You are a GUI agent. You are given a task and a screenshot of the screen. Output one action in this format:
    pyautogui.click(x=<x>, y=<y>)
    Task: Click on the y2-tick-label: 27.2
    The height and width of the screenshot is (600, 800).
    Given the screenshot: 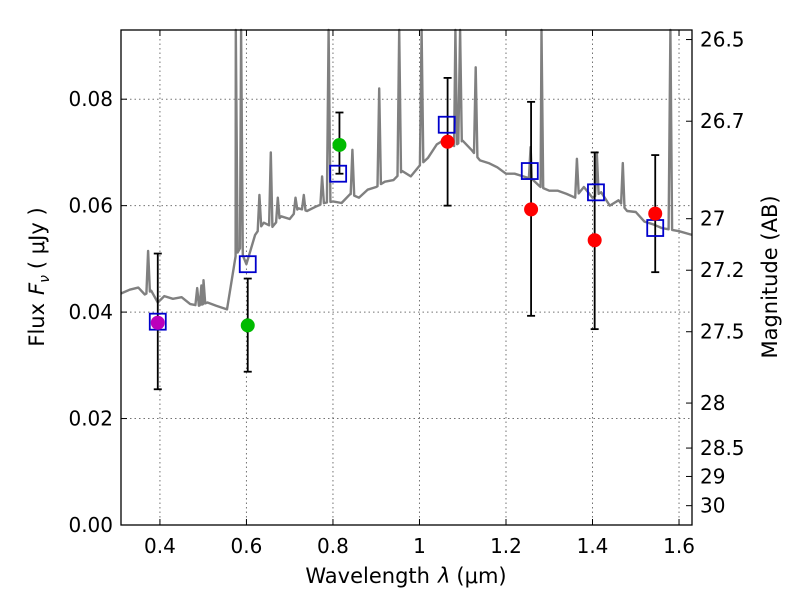 What is the action you would take?
    pyautogui.click(x=722, y=270)
    